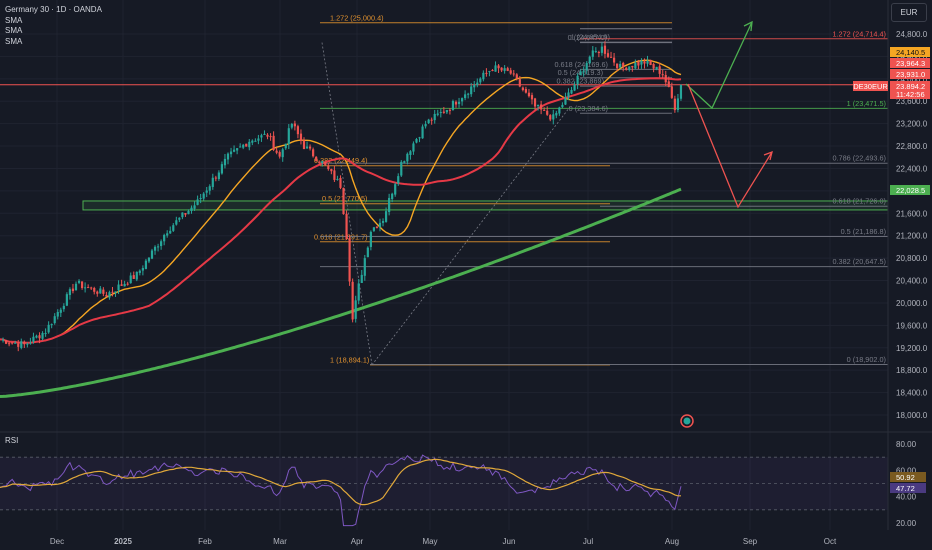  I want to click on rsi-title: RSI, so click(12, 440).